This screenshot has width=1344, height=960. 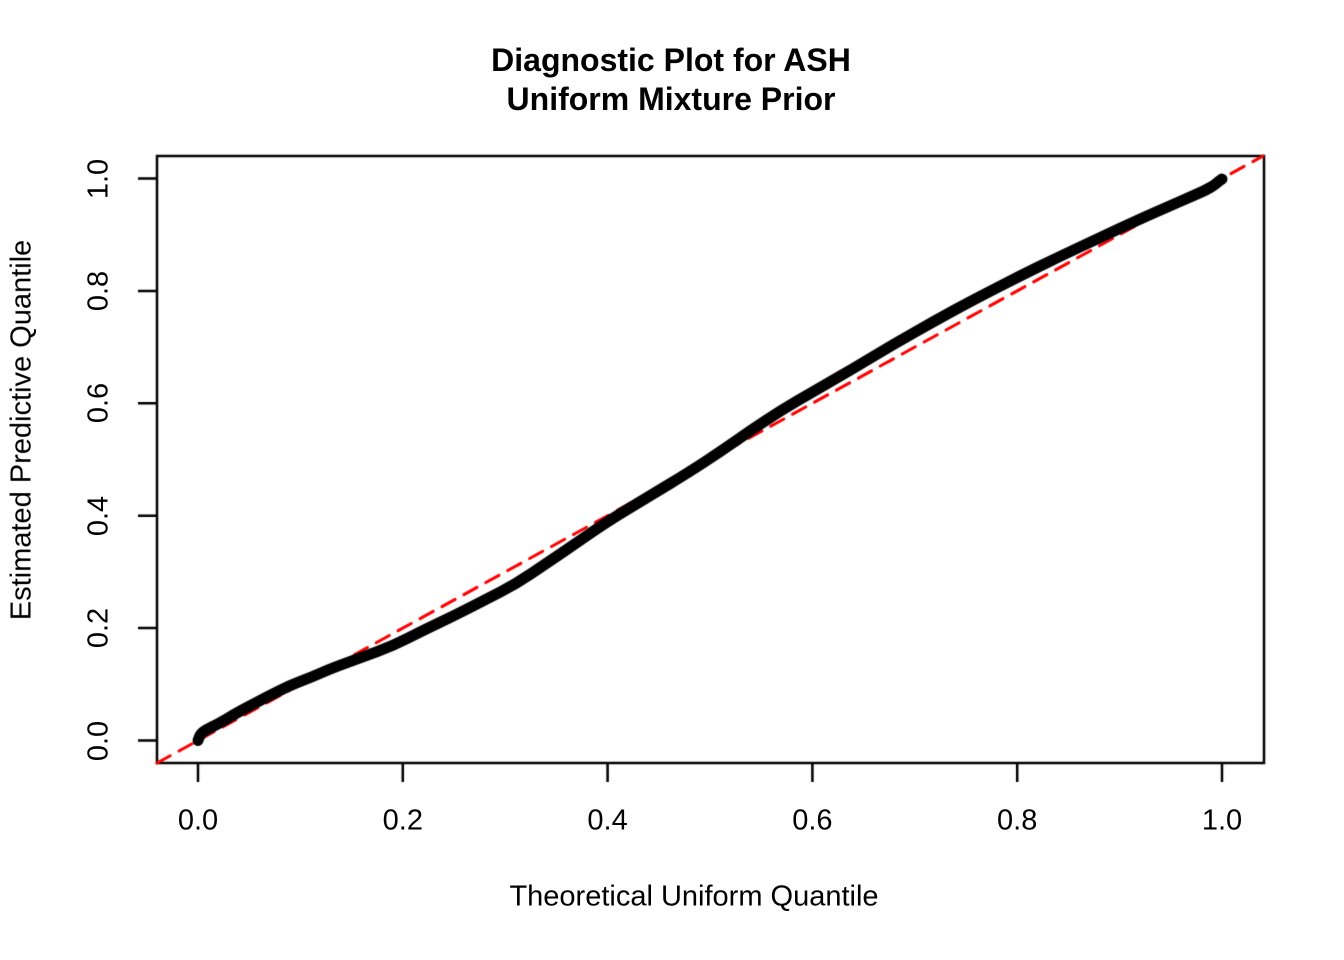 What do you see at coordinates (812, 820) in the screenshot?
I see `x-tick-label-3: 0.6` at bounding box center [812, 820].